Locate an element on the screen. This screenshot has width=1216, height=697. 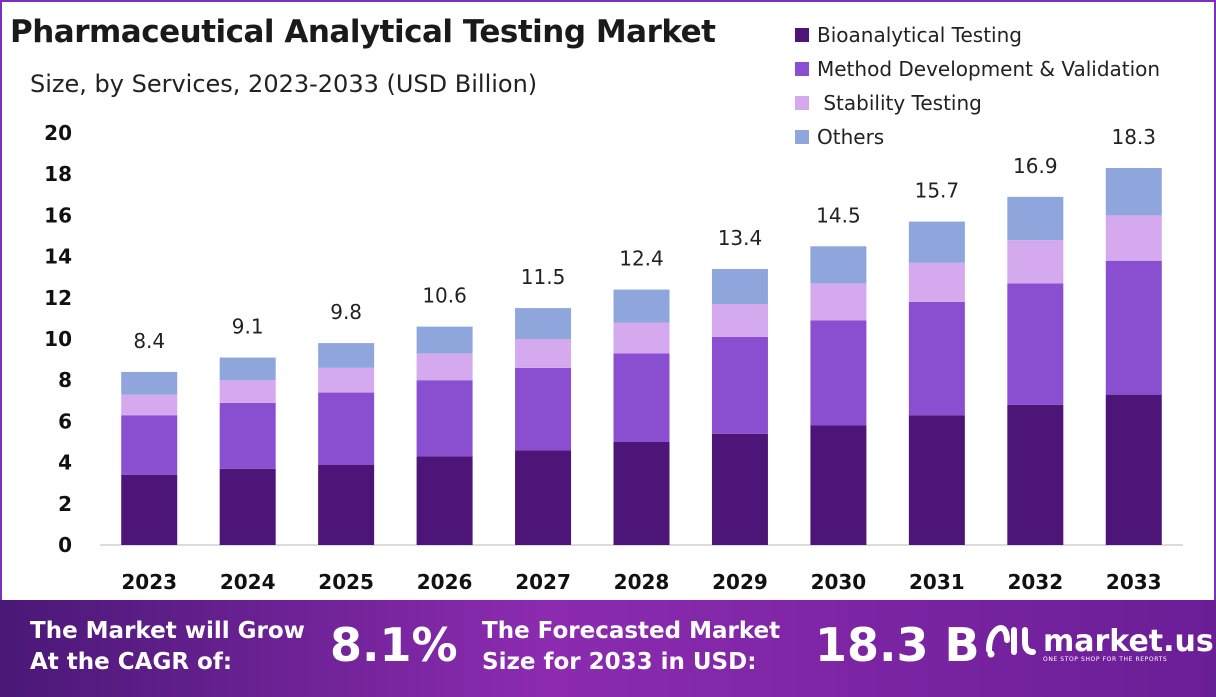
y-tick-label: 20 is located at coordinates (58, 133).